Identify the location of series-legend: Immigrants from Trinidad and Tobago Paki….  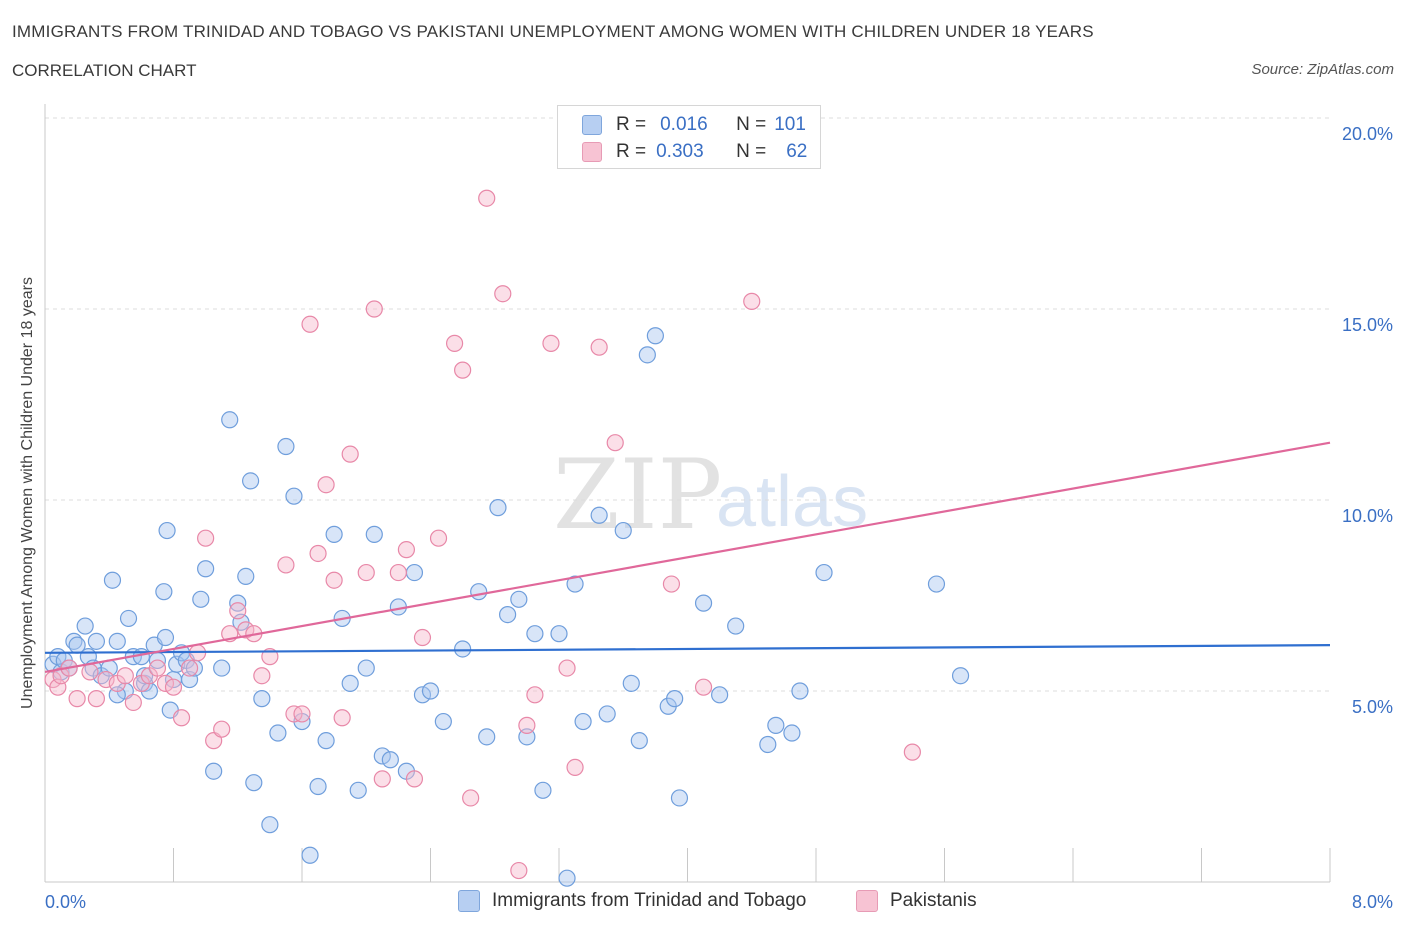
(703, 903).